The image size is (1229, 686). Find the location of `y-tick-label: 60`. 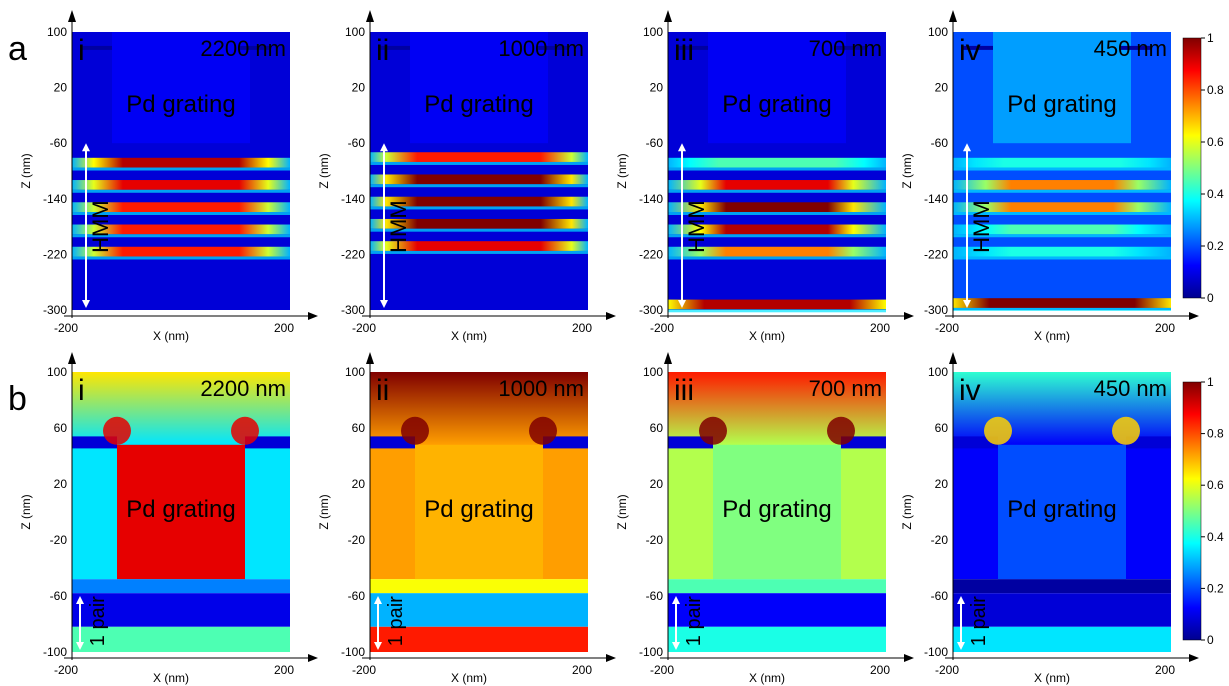

y-tick-label: 60 is located at coordinates (359, 428).